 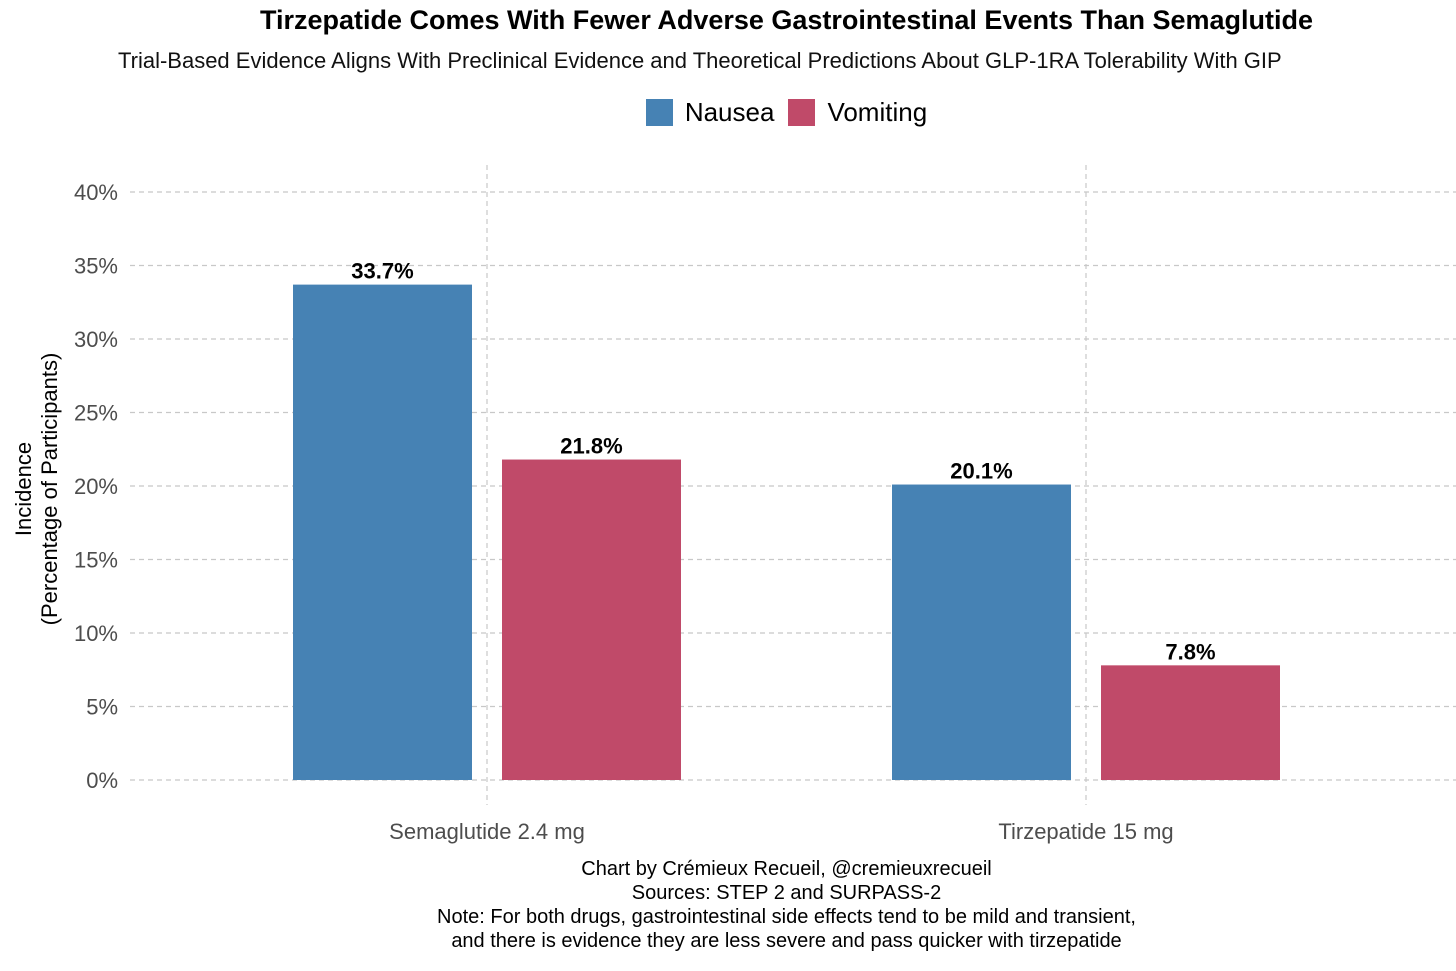 I want to click on legend-label-nausea: Nausea, so click(x=729, y=112).